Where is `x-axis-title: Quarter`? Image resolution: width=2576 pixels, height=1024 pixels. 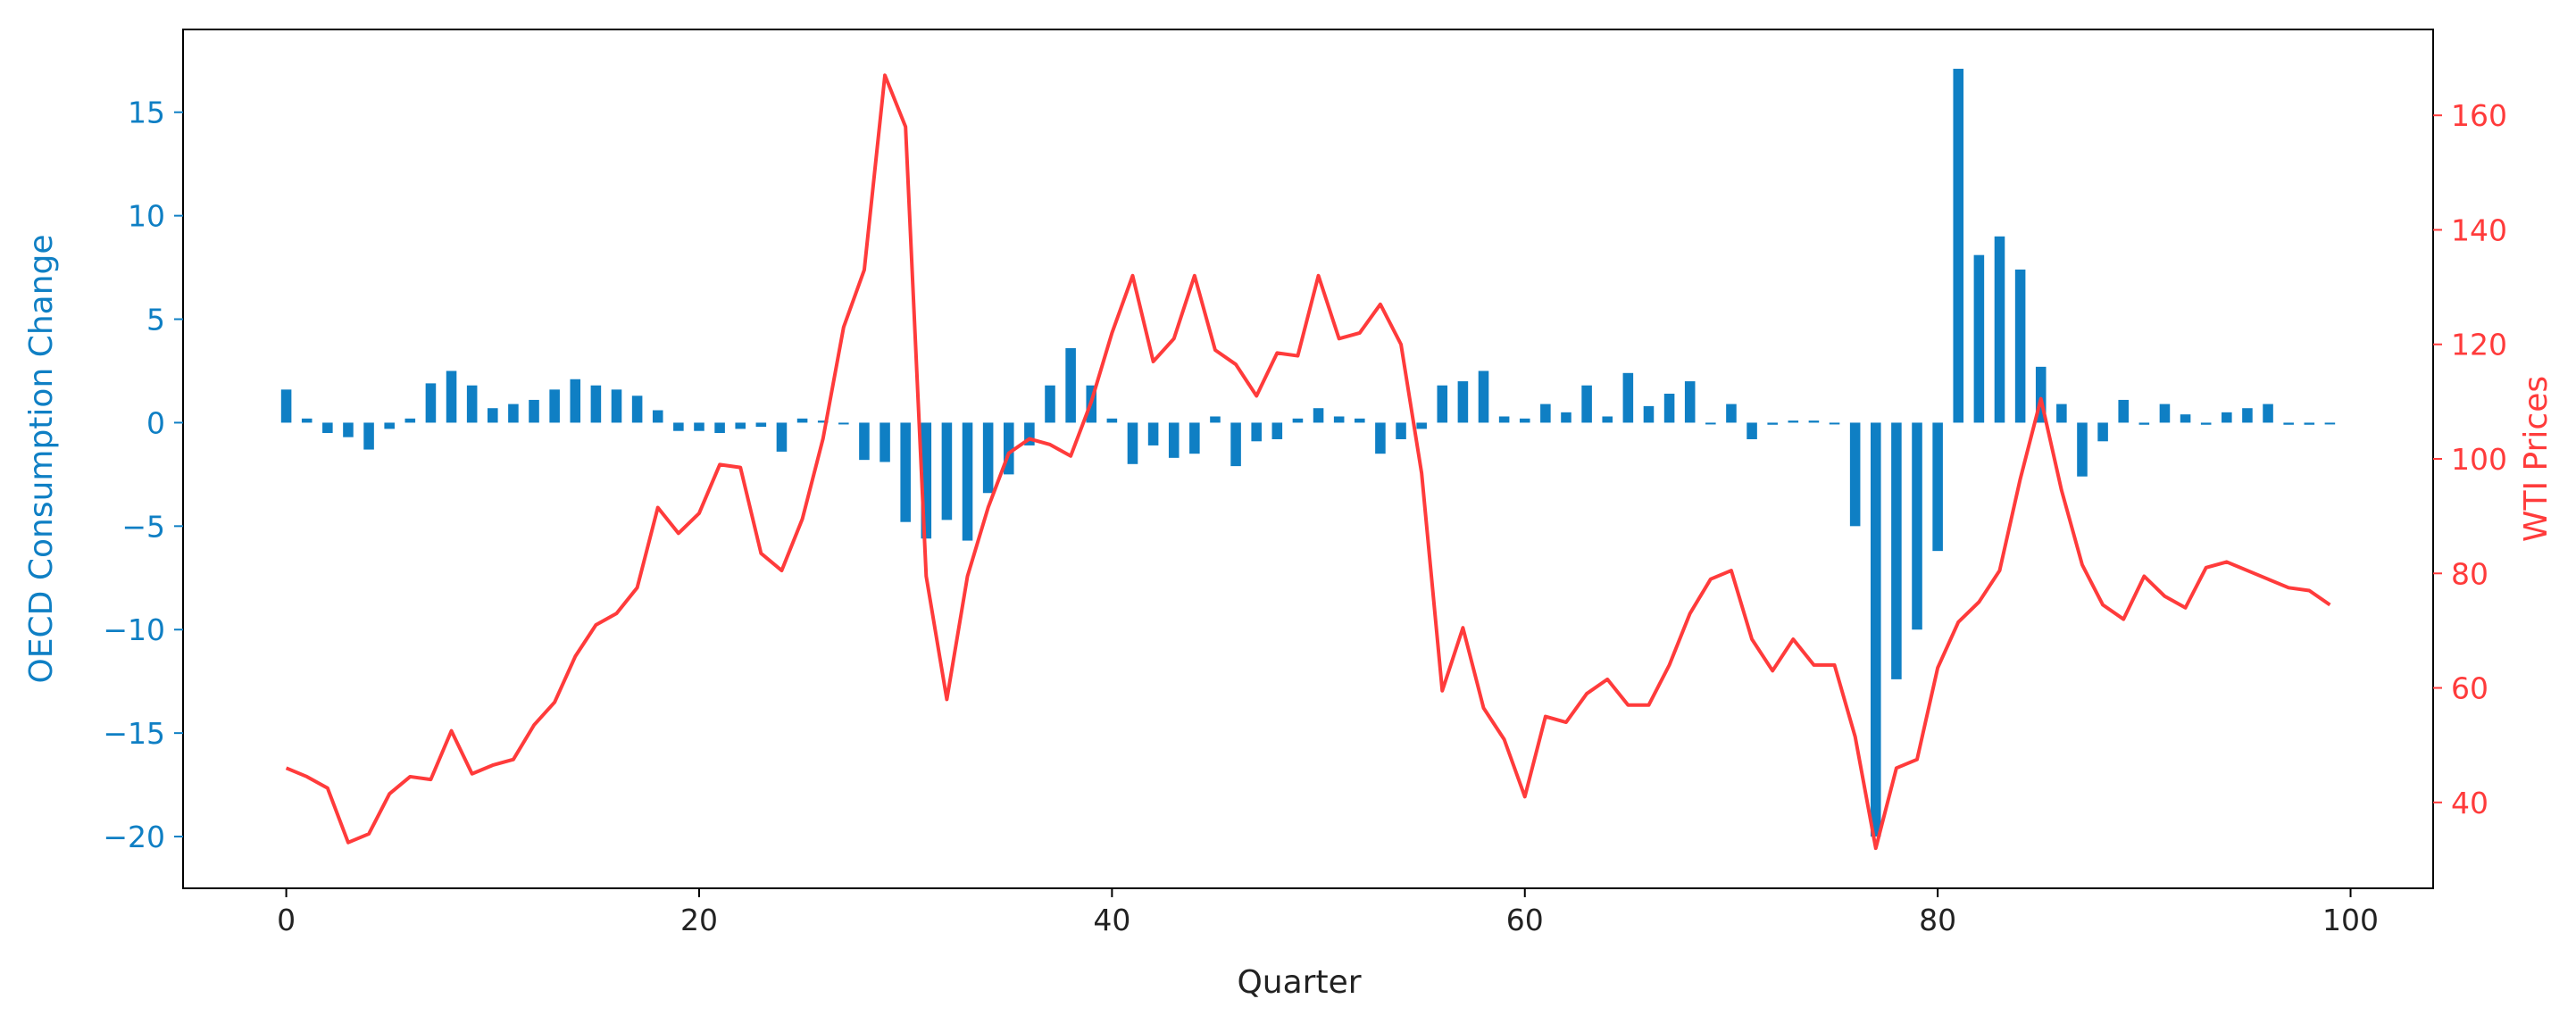
x-axis-title: Quarter is located at coordinates (1299, 982).